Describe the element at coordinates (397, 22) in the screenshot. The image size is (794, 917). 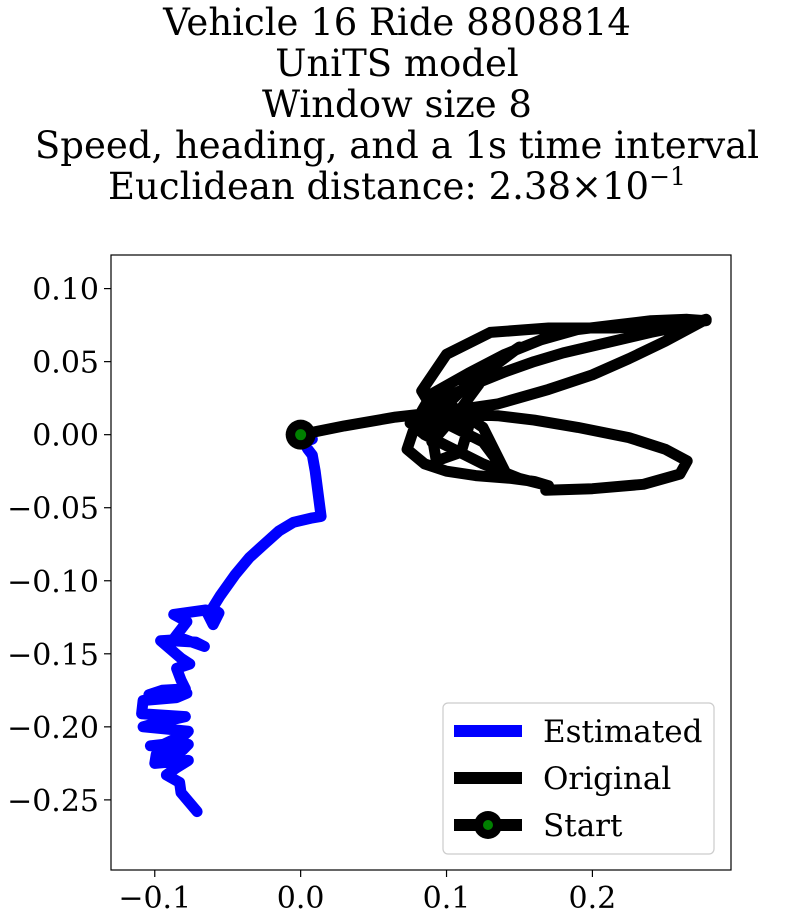
I see `title-line-1: Vehicle 16 Ride 8808814` at that location.